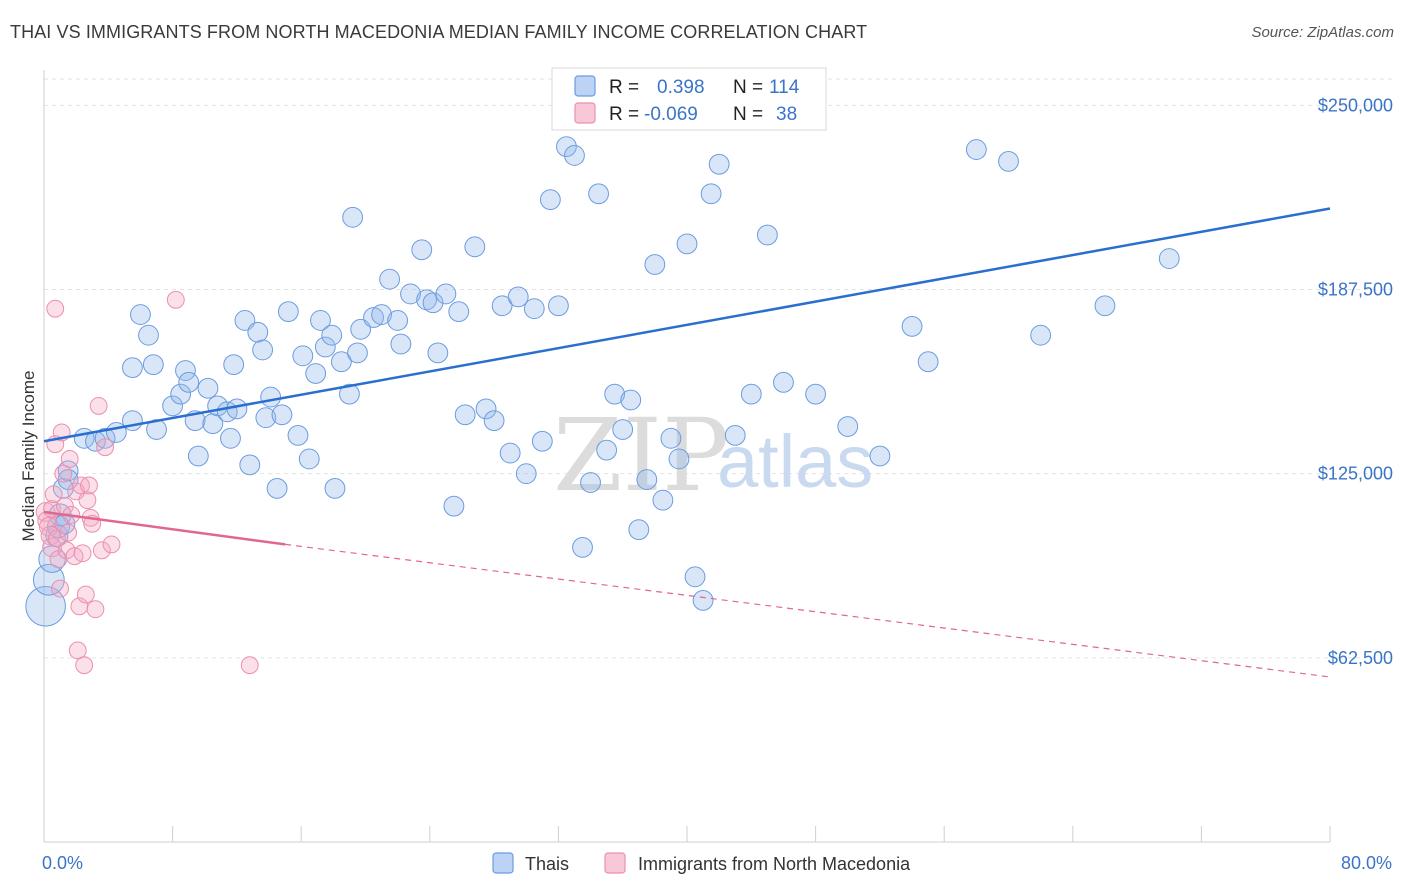 Image resolution: width=1406 pixels, height=892 pixels. I want to click on y-axis-label: Median Family Income, so click(28, 455).